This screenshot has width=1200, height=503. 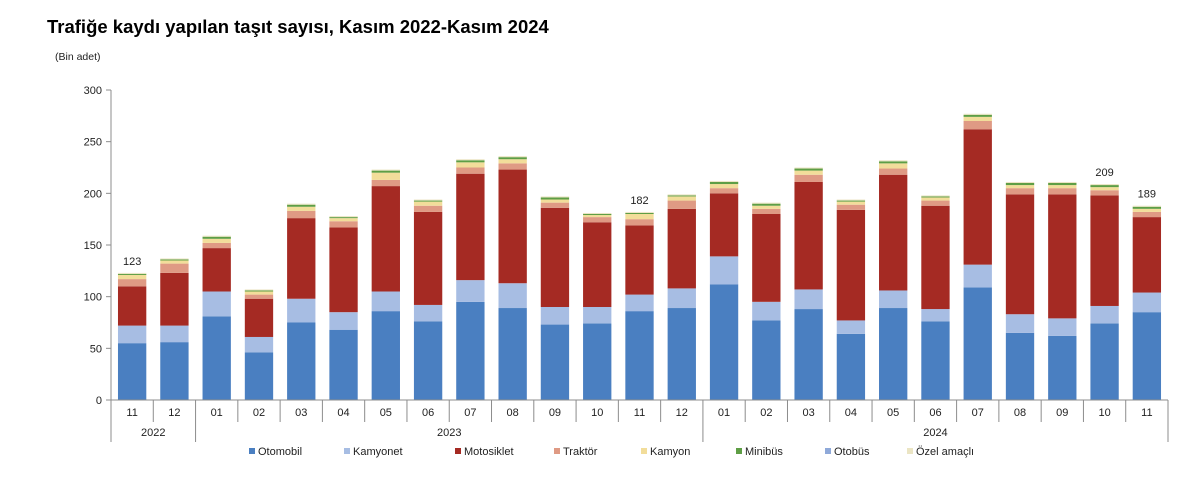 What do you see at coordinates (580, 452) in the screenshot?
I see `legend-label: Traktör` at bounding box center [580, 452].